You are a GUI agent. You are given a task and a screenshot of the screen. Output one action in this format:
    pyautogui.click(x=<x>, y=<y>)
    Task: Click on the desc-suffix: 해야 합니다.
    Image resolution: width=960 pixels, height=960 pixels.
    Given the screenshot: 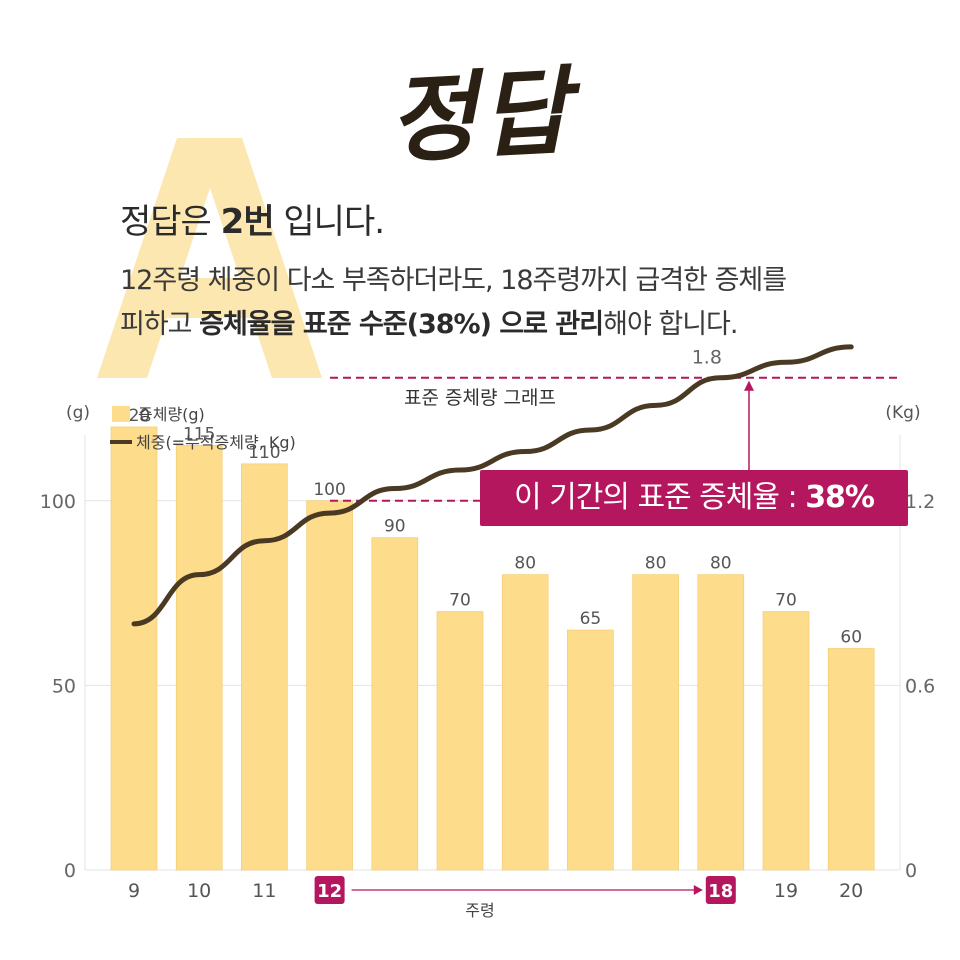 What is the action you would take?
    pyautogui.click(x=670, y=324)
    